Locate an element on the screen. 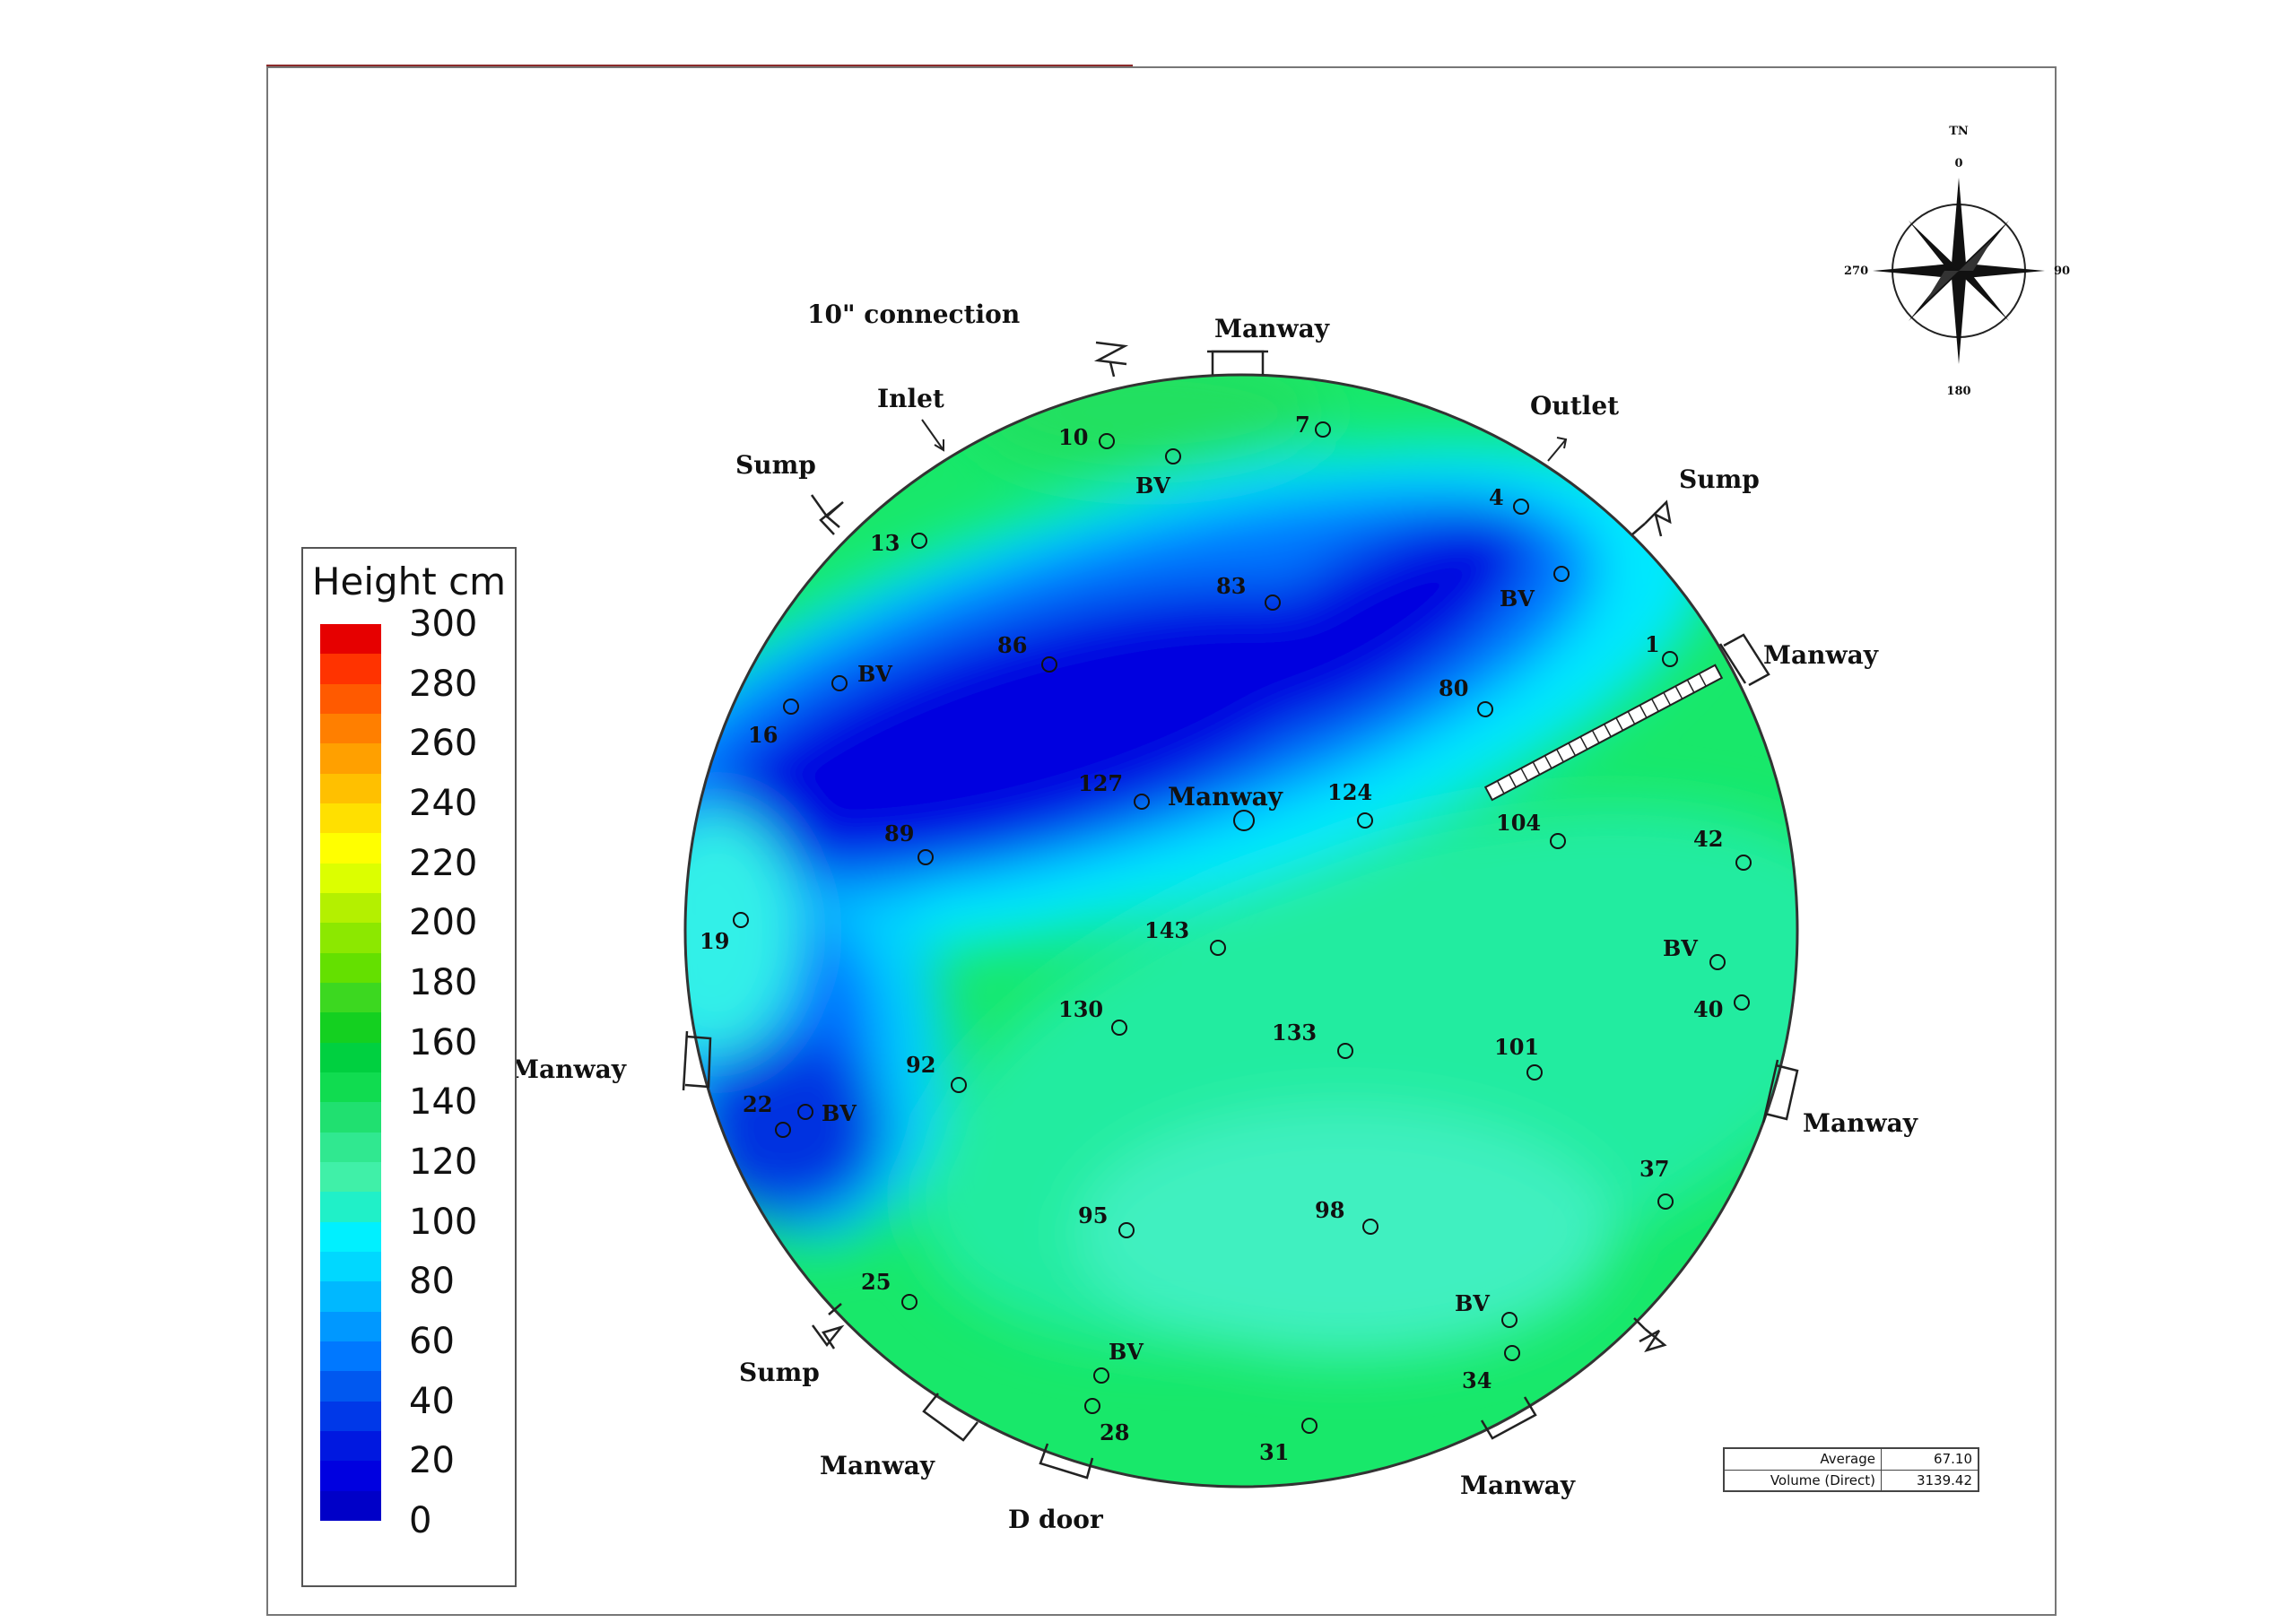  point-label: 143 is located at coordinates (1166, 930).